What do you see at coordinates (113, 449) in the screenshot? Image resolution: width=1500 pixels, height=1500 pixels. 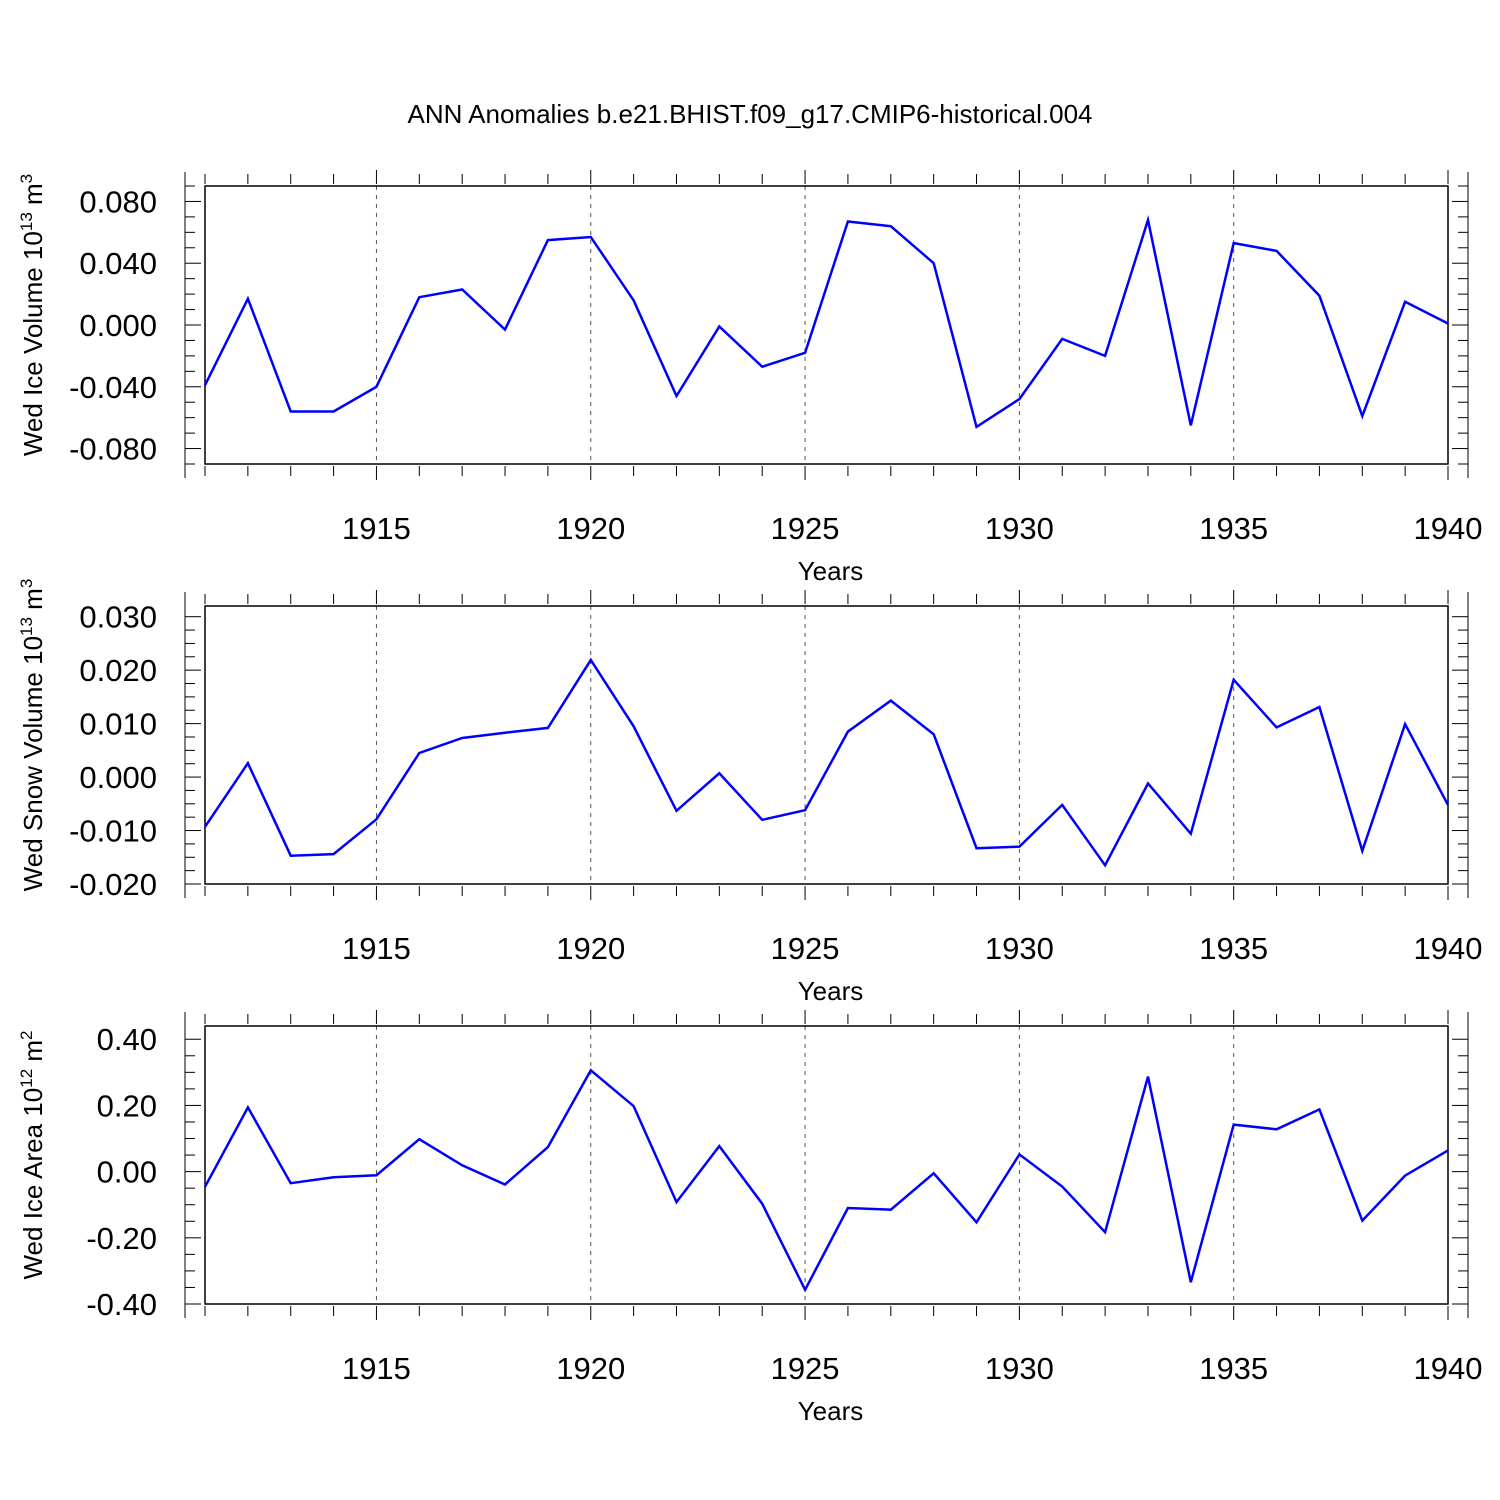 I see `y-tick-label: -0.080` at bounding box center [113, 449].